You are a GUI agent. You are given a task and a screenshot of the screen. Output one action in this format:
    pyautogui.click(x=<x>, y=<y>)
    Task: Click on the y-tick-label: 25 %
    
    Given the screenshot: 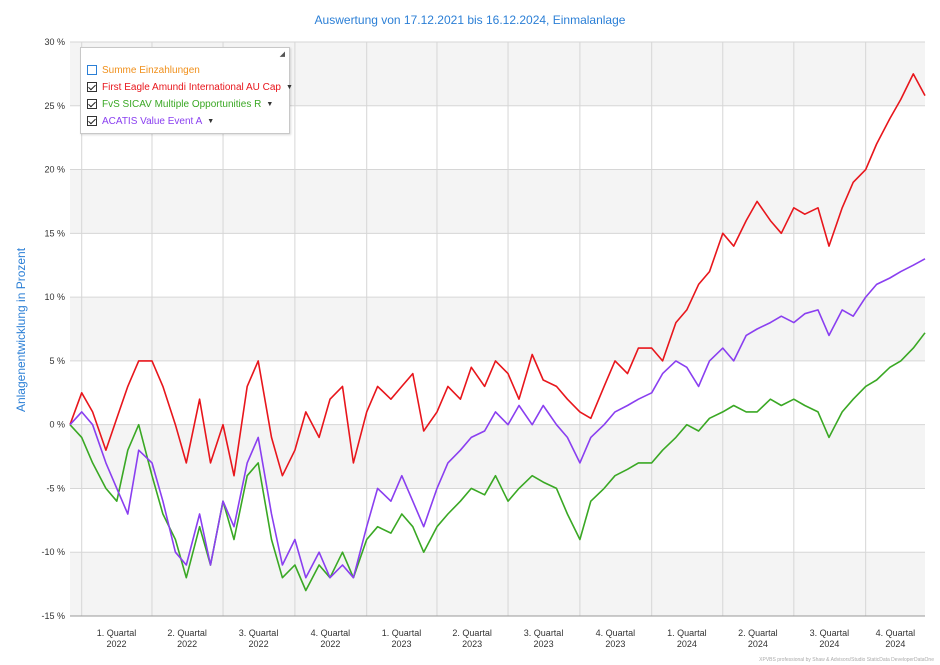 What is the action you would take?
    pyautogui.click(x=54, y=106)
    